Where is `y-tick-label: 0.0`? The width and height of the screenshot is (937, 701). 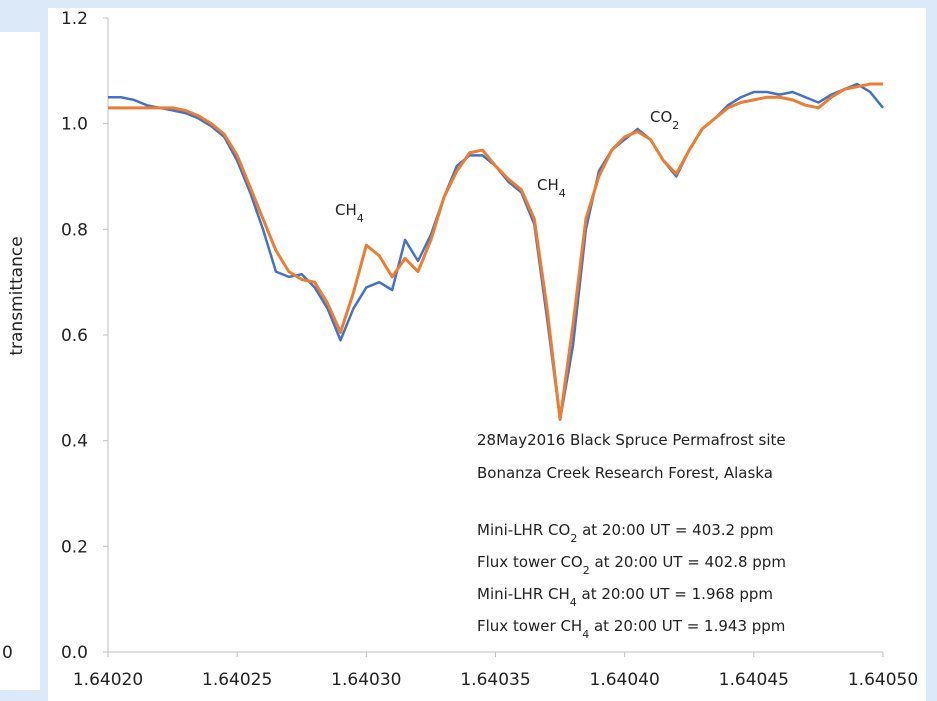 y-tick-label: 0.0 is located at coordinates (74, 653).